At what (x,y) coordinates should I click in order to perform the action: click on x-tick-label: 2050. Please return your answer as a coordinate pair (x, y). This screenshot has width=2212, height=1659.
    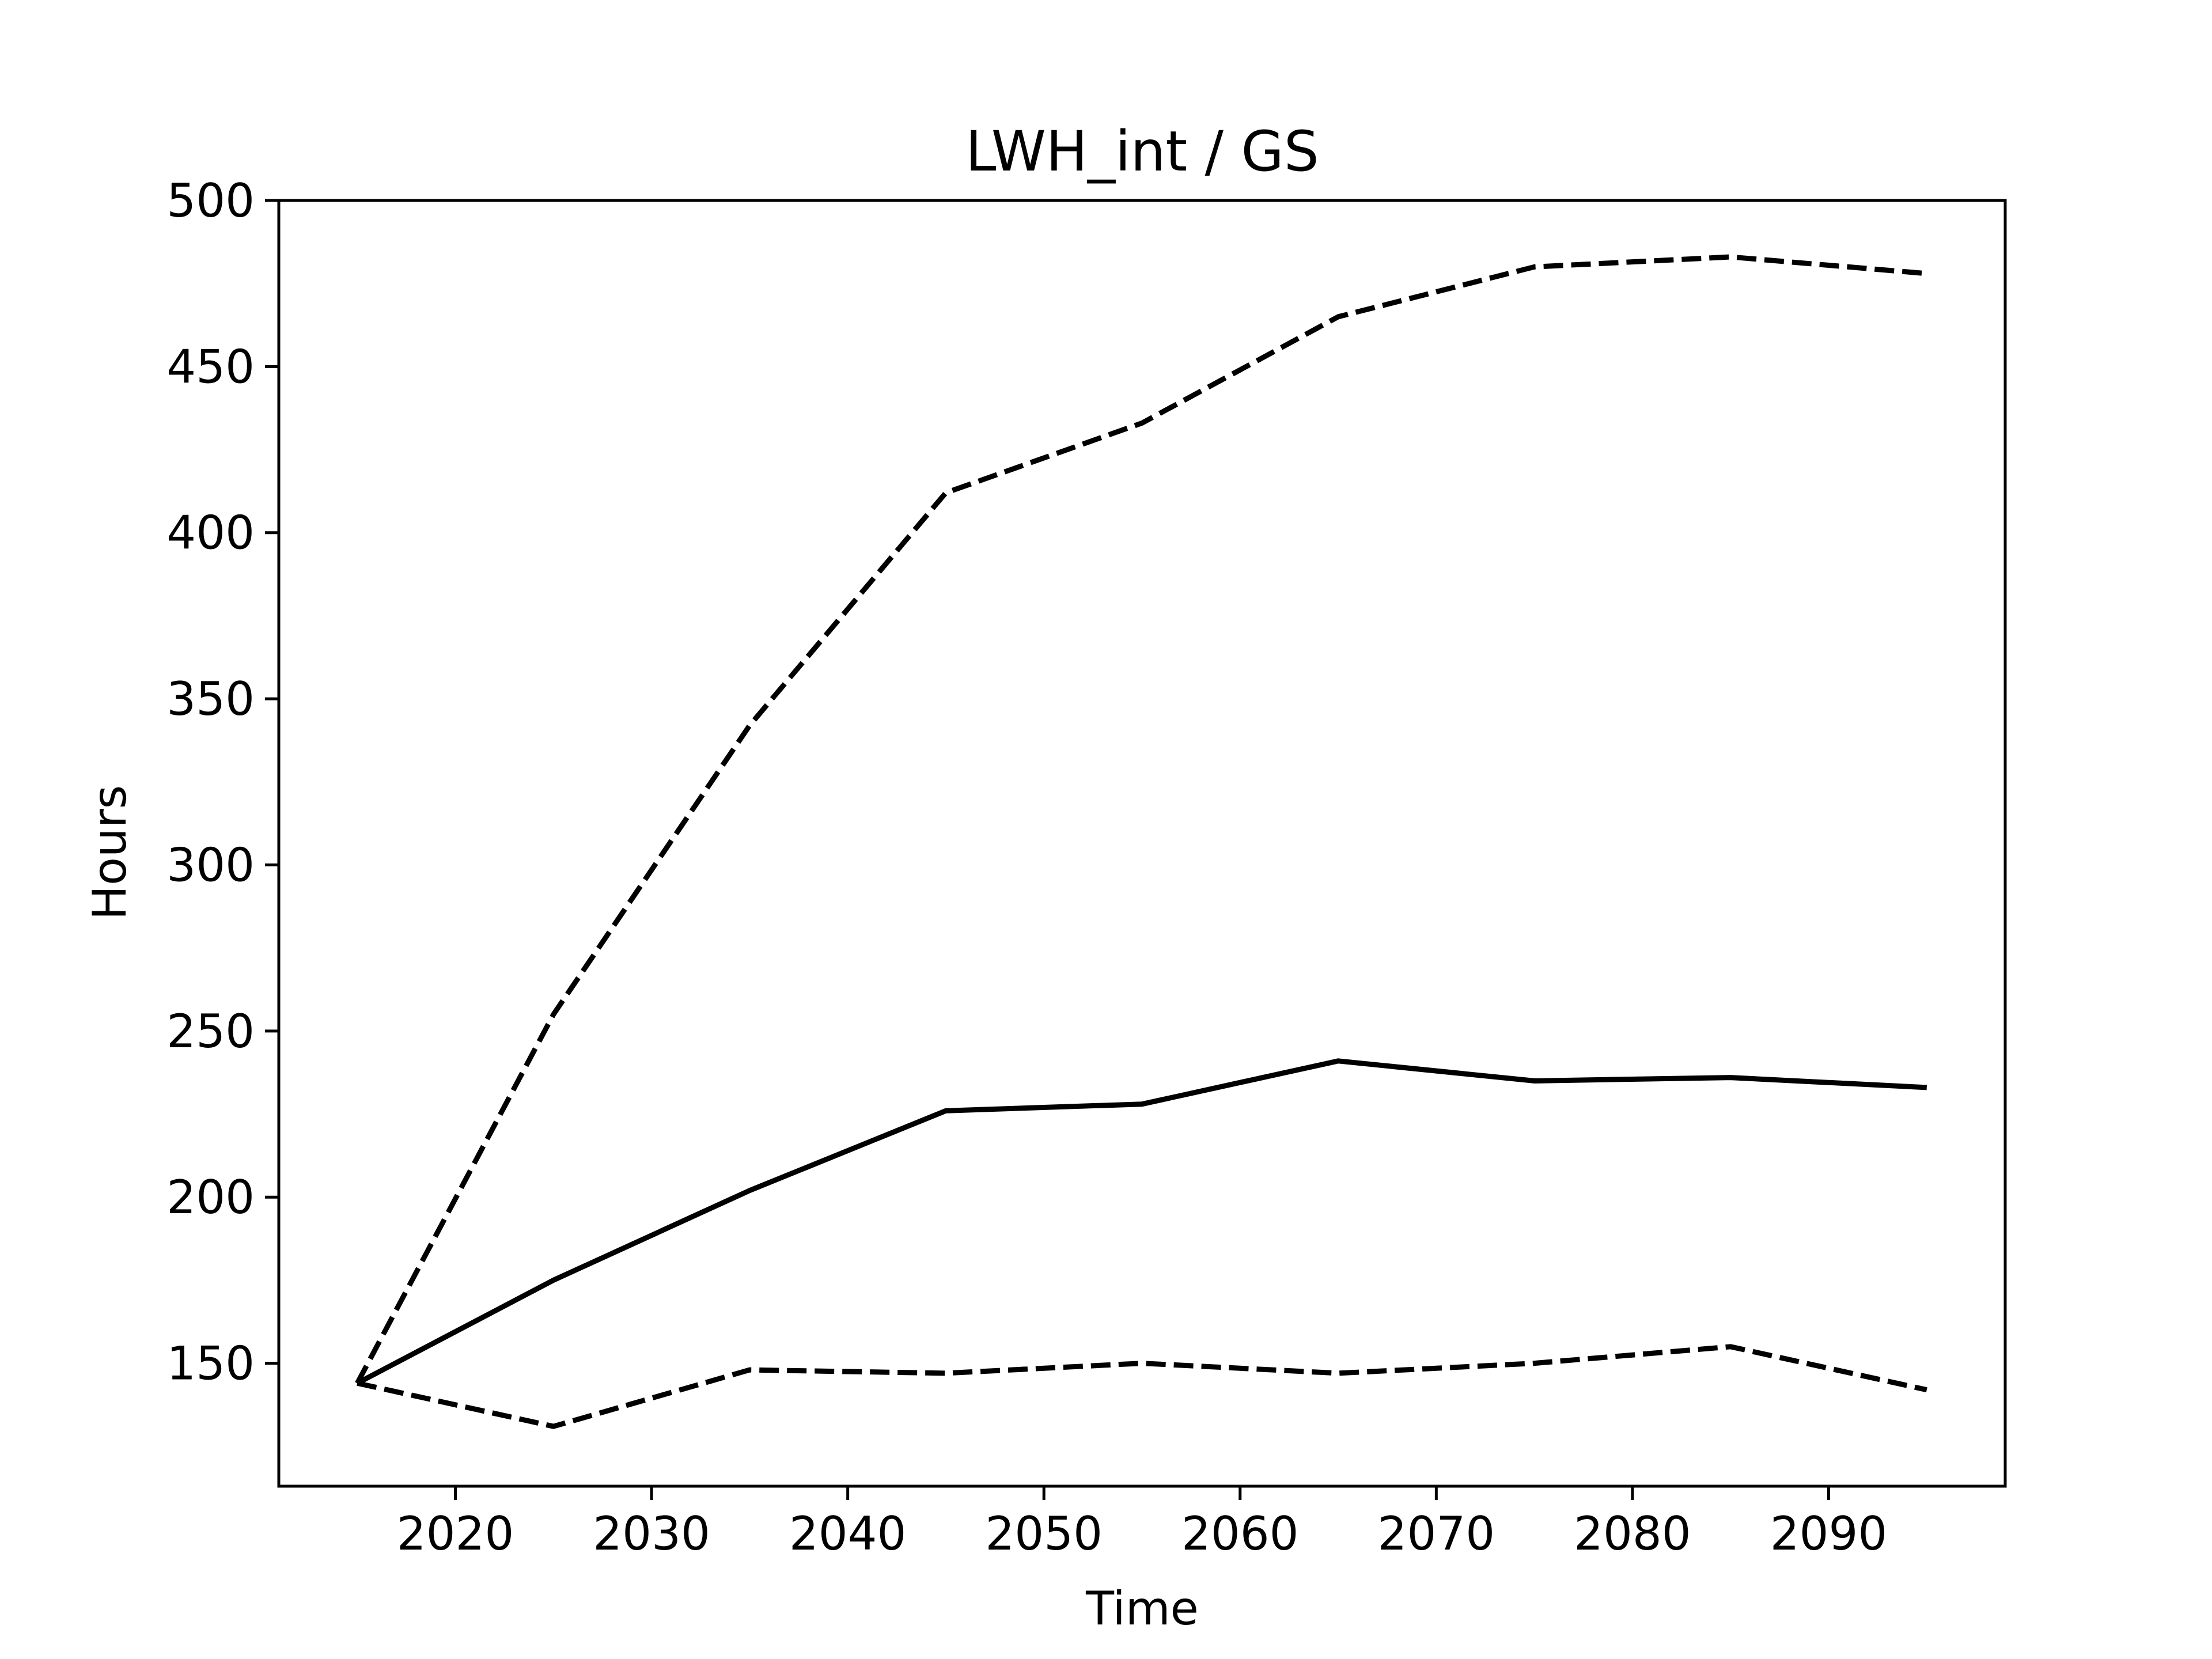
    Looking at the image, I should click on (1044, 1533).